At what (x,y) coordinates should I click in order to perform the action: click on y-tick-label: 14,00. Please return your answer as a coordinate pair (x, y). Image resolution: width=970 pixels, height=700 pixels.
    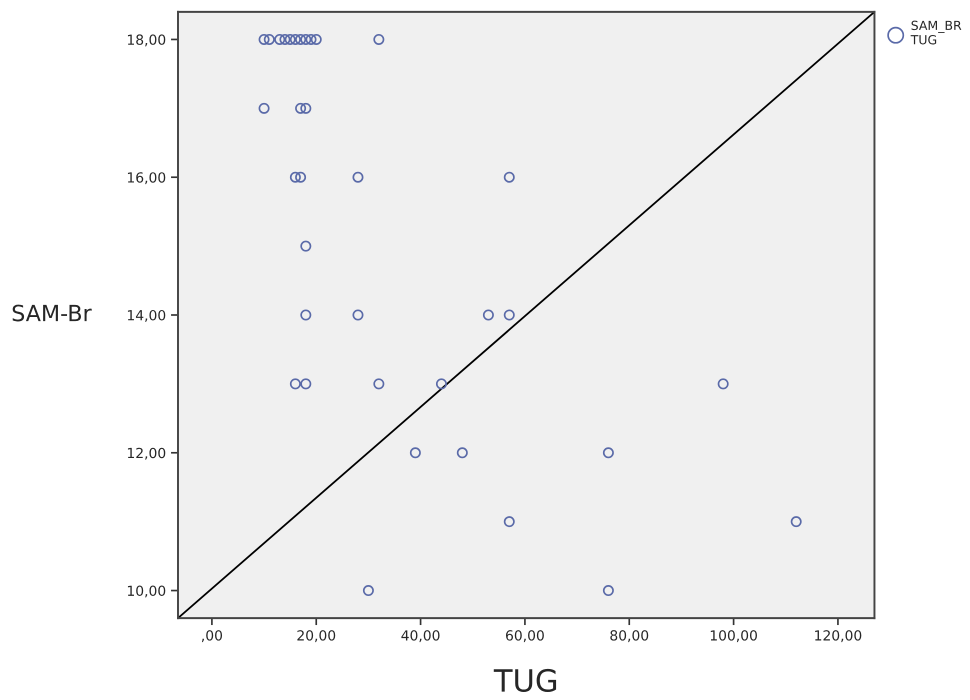
    Looking at the image, I should click on (147, 316).